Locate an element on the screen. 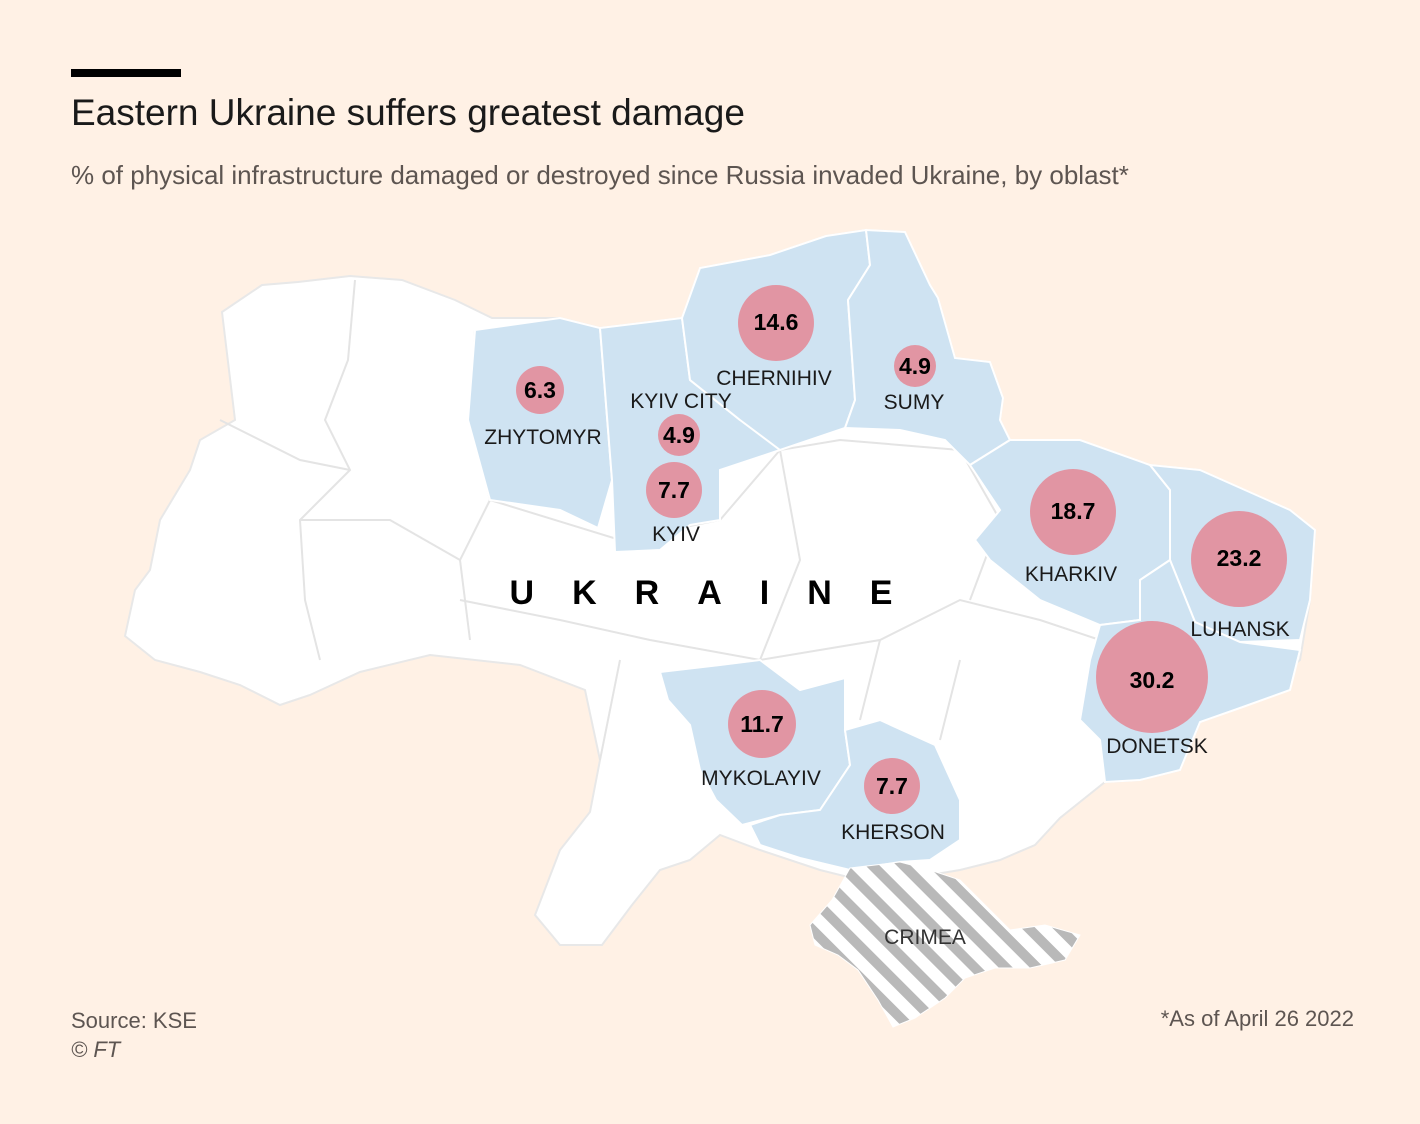  region-label-zhytomyr: ZHYTOMYR is located at coordinates (542, 437).